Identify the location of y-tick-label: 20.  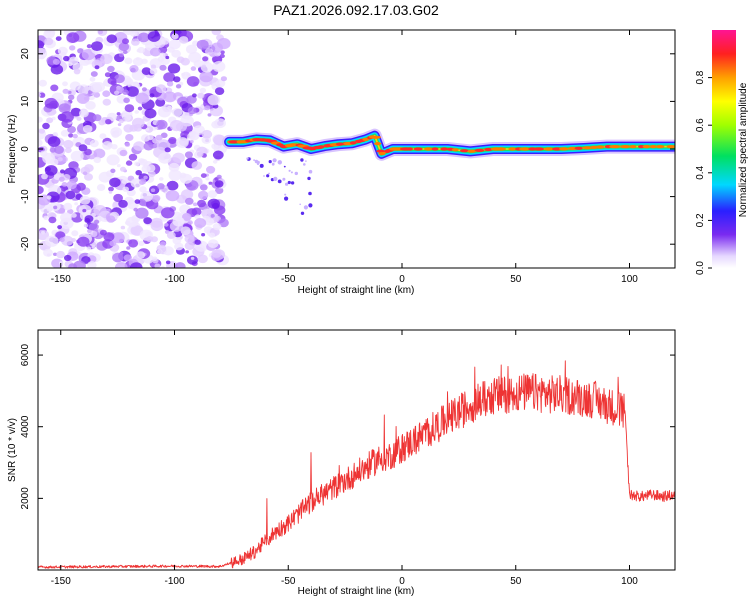
(25, 54).